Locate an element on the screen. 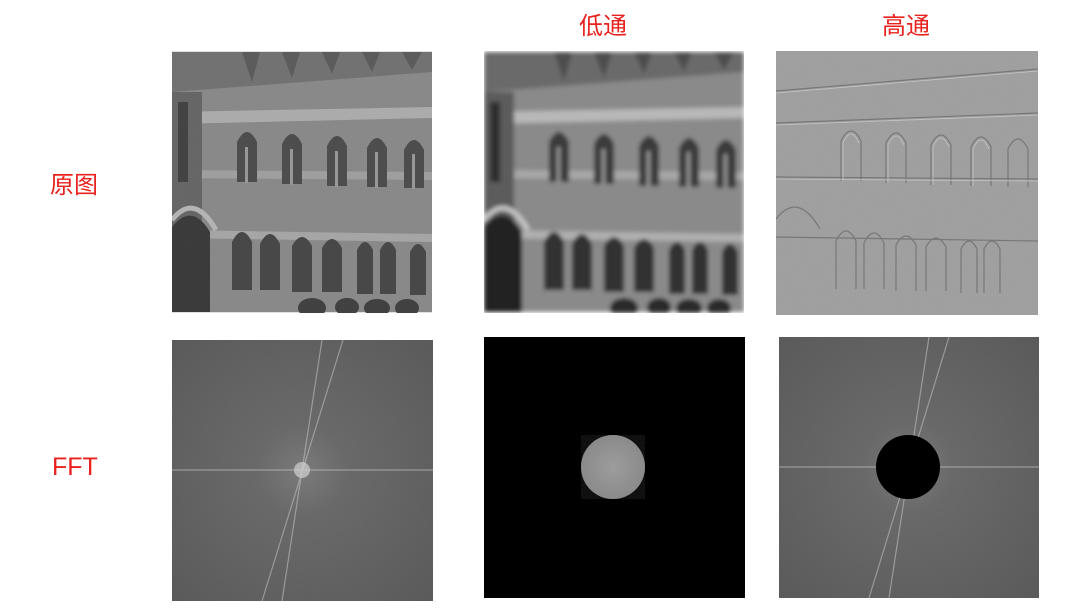  high-pass-image is located at coordinates (907, 183).